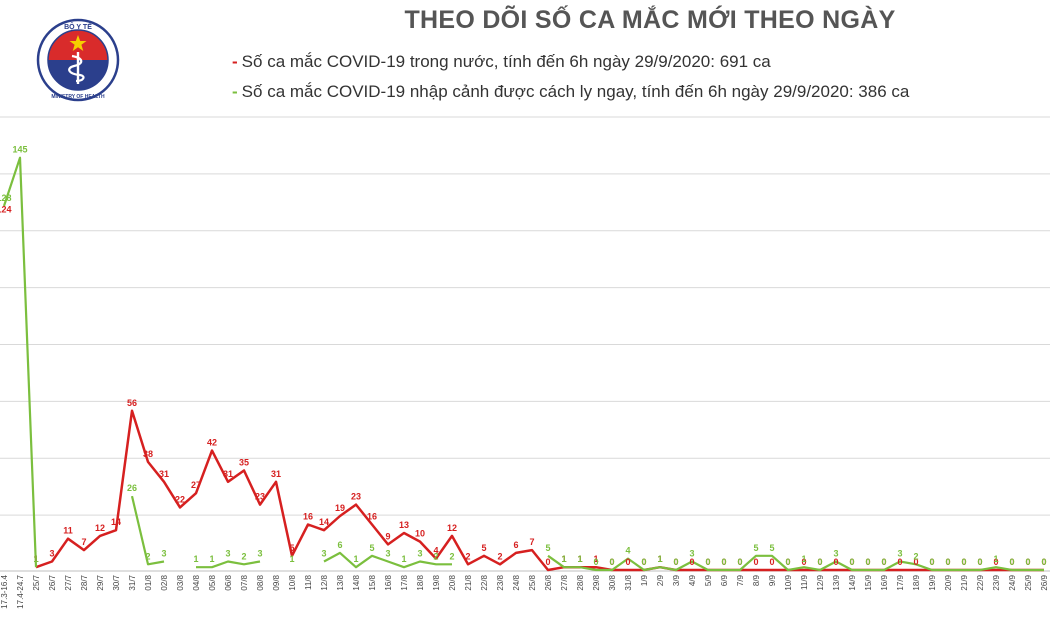 Image resolution: width=1050 pixels, height=630 pixels. Describe the element at coordinates (78, 97) in the screenshot. I see `logo-text-bottom: MINISTRY OF HEALTH` at that location.